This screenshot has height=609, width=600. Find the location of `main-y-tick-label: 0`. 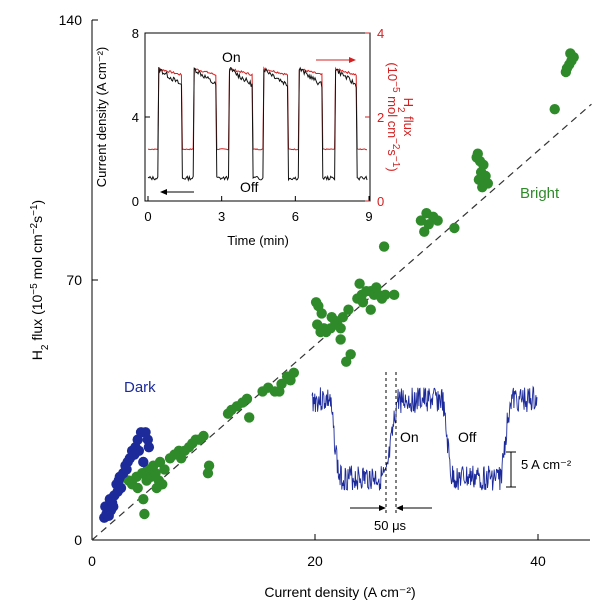

main-y-tick-label: 0 is located at coordinates (78, 540).